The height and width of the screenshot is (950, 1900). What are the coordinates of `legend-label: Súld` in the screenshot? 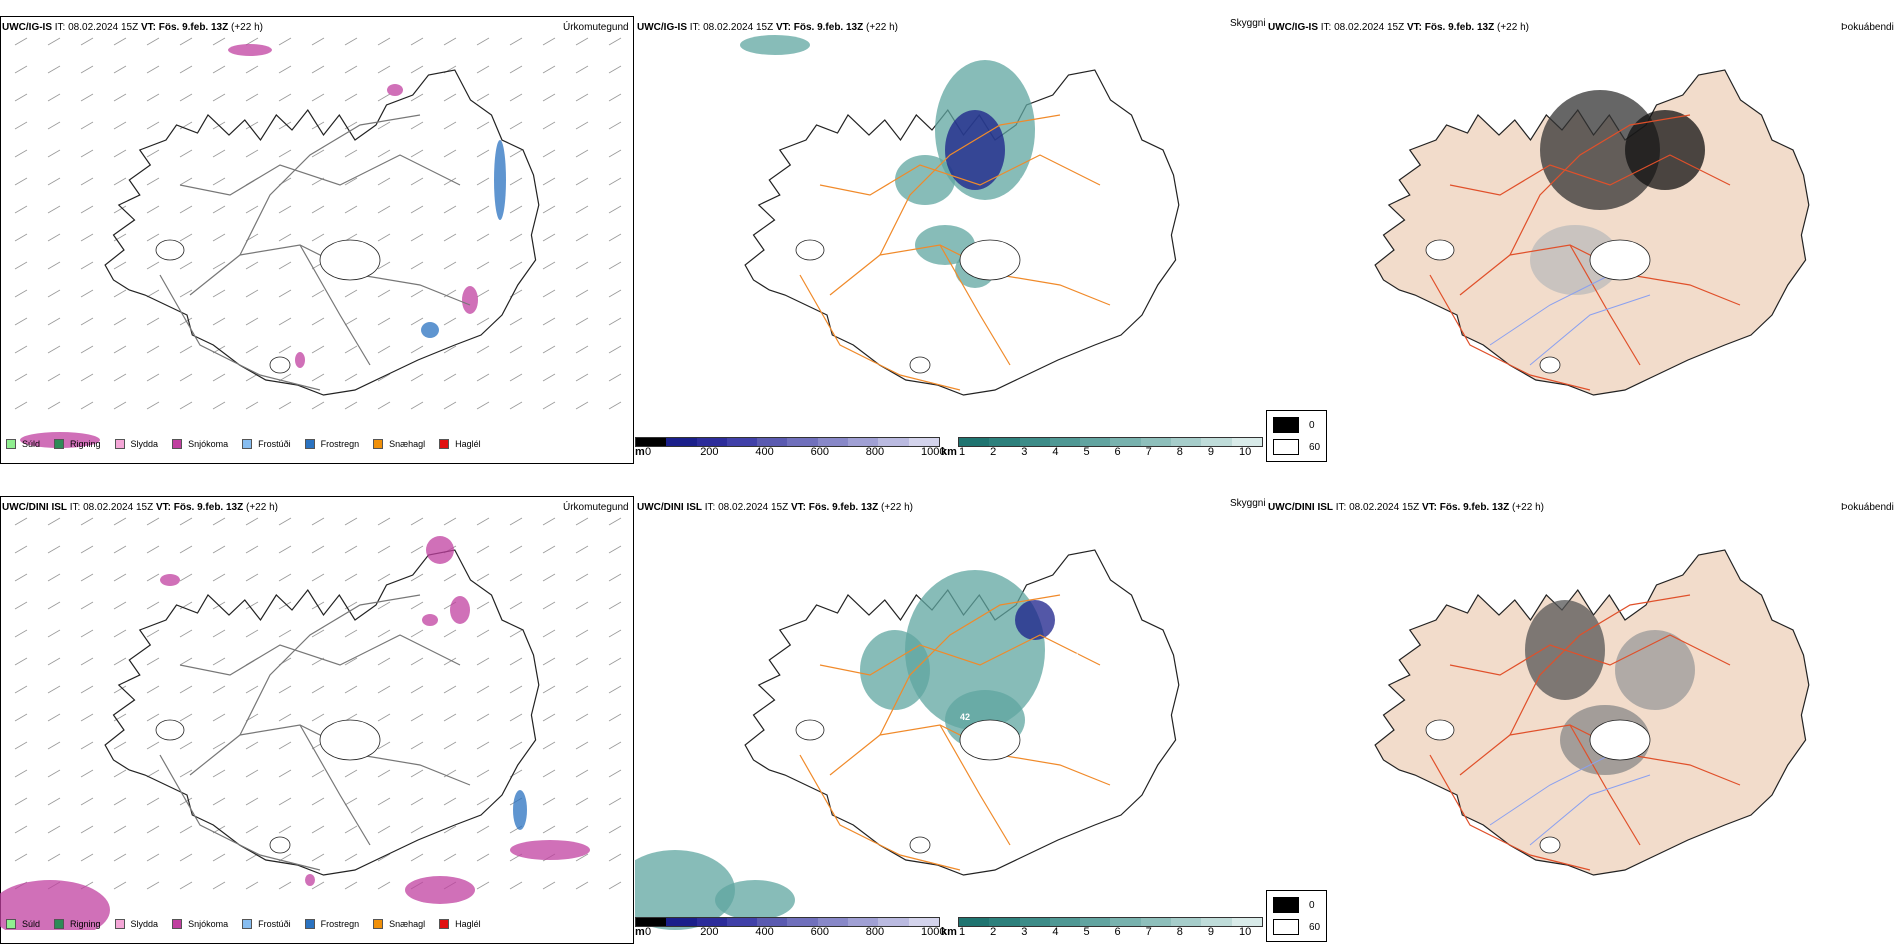 It's located at (31, 444).